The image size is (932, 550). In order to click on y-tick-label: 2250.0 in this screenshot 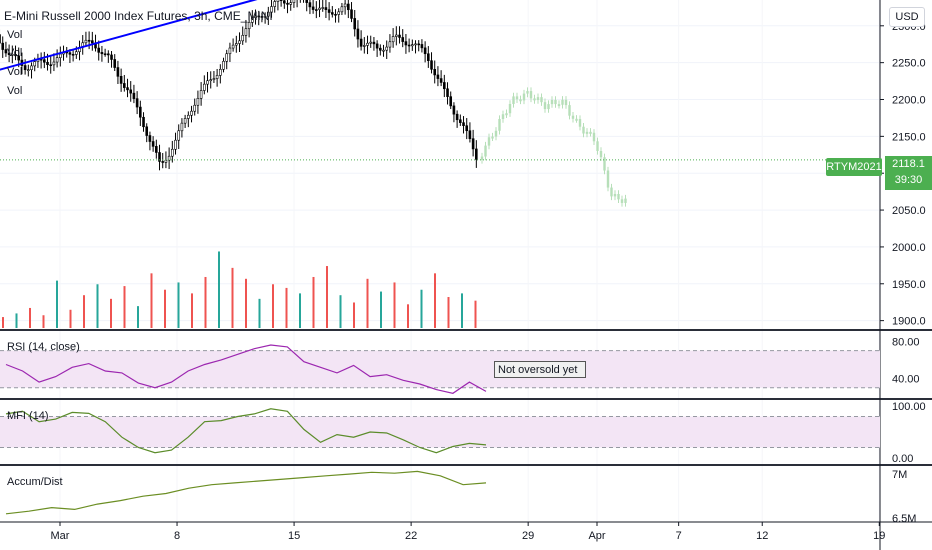, I will do `click(909, 64)`.